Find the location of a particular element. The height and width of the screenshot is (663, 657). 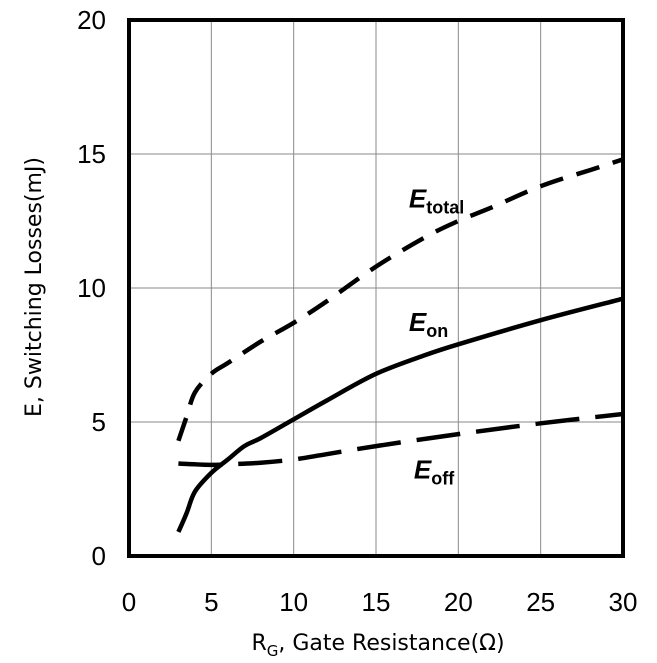

x-tick-label: 25 is located at coordinates (540, 602).